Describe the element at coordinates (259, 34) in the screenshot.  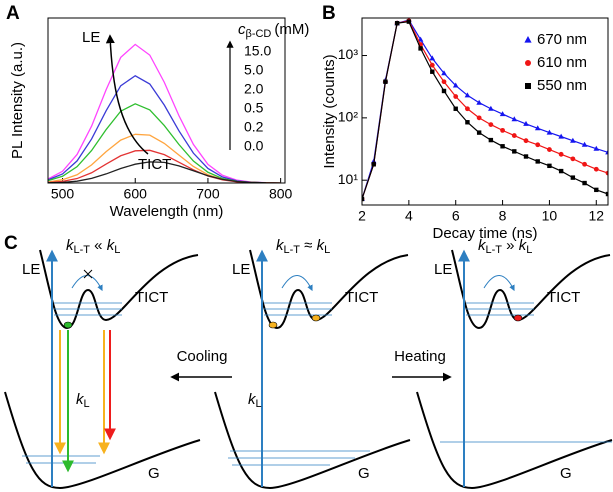
I see `subscript: β-CD` at that location.